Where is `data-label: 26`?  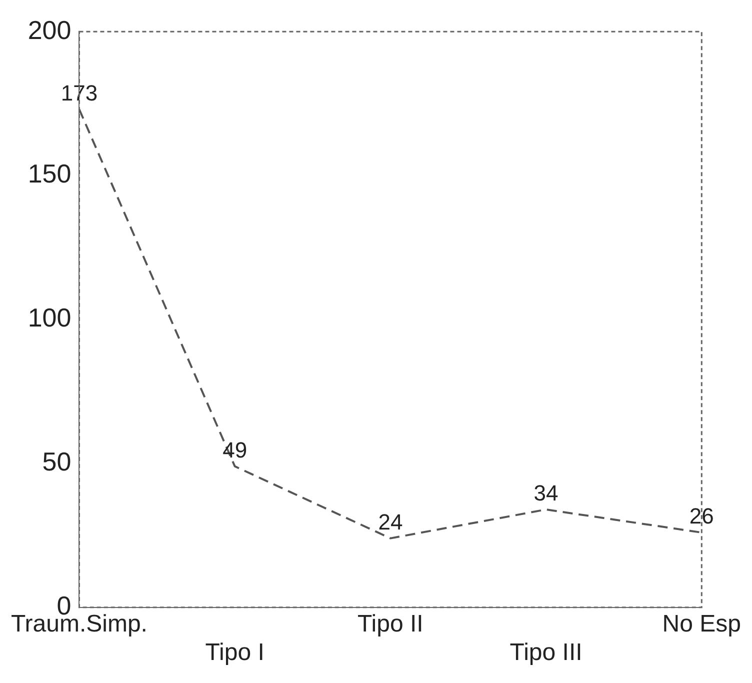
data-label: 26 is located at coordinates (701, 516).